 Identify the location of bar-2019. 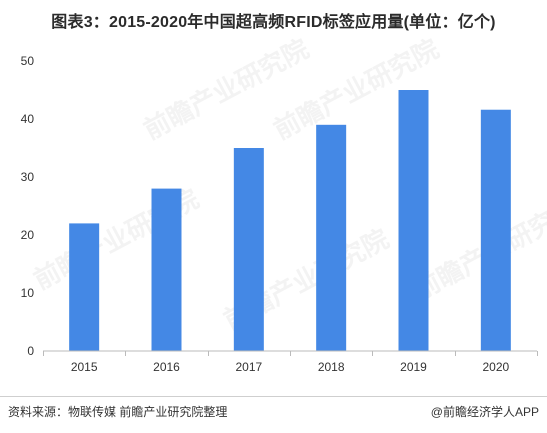
(413, 220).